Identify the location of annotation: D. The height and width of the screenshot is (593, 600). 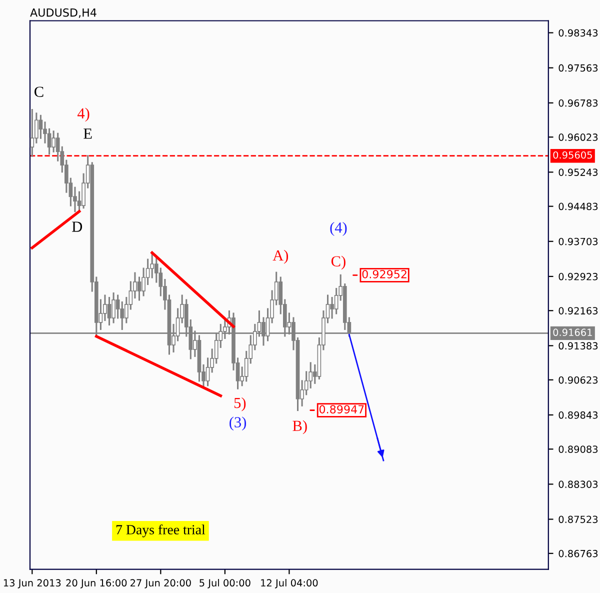
(77, 227).